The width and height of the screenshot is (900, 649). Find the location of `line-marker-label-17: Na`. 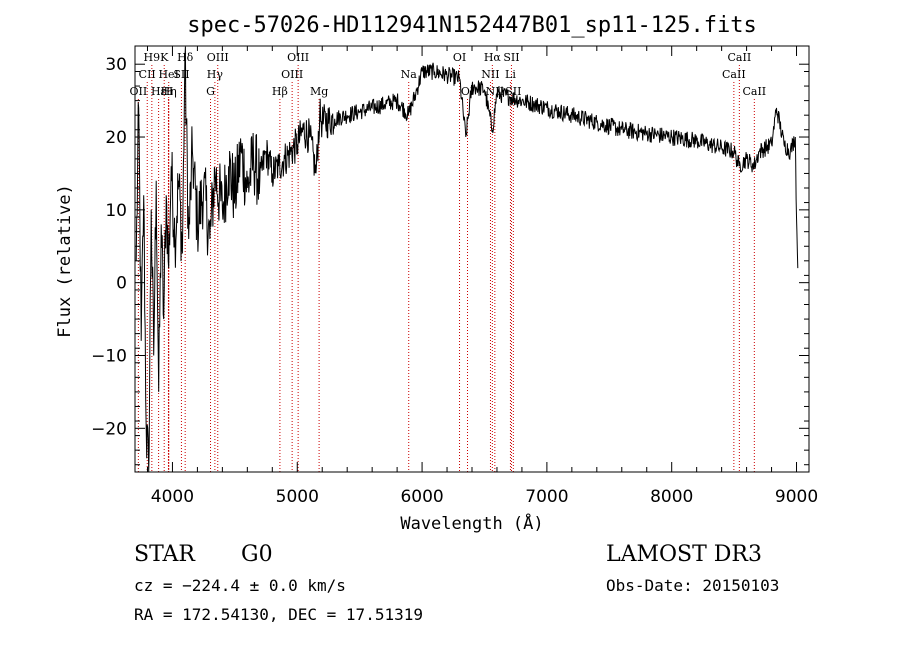

line-marker-label-17: Na is located at coordinates (409, 74).